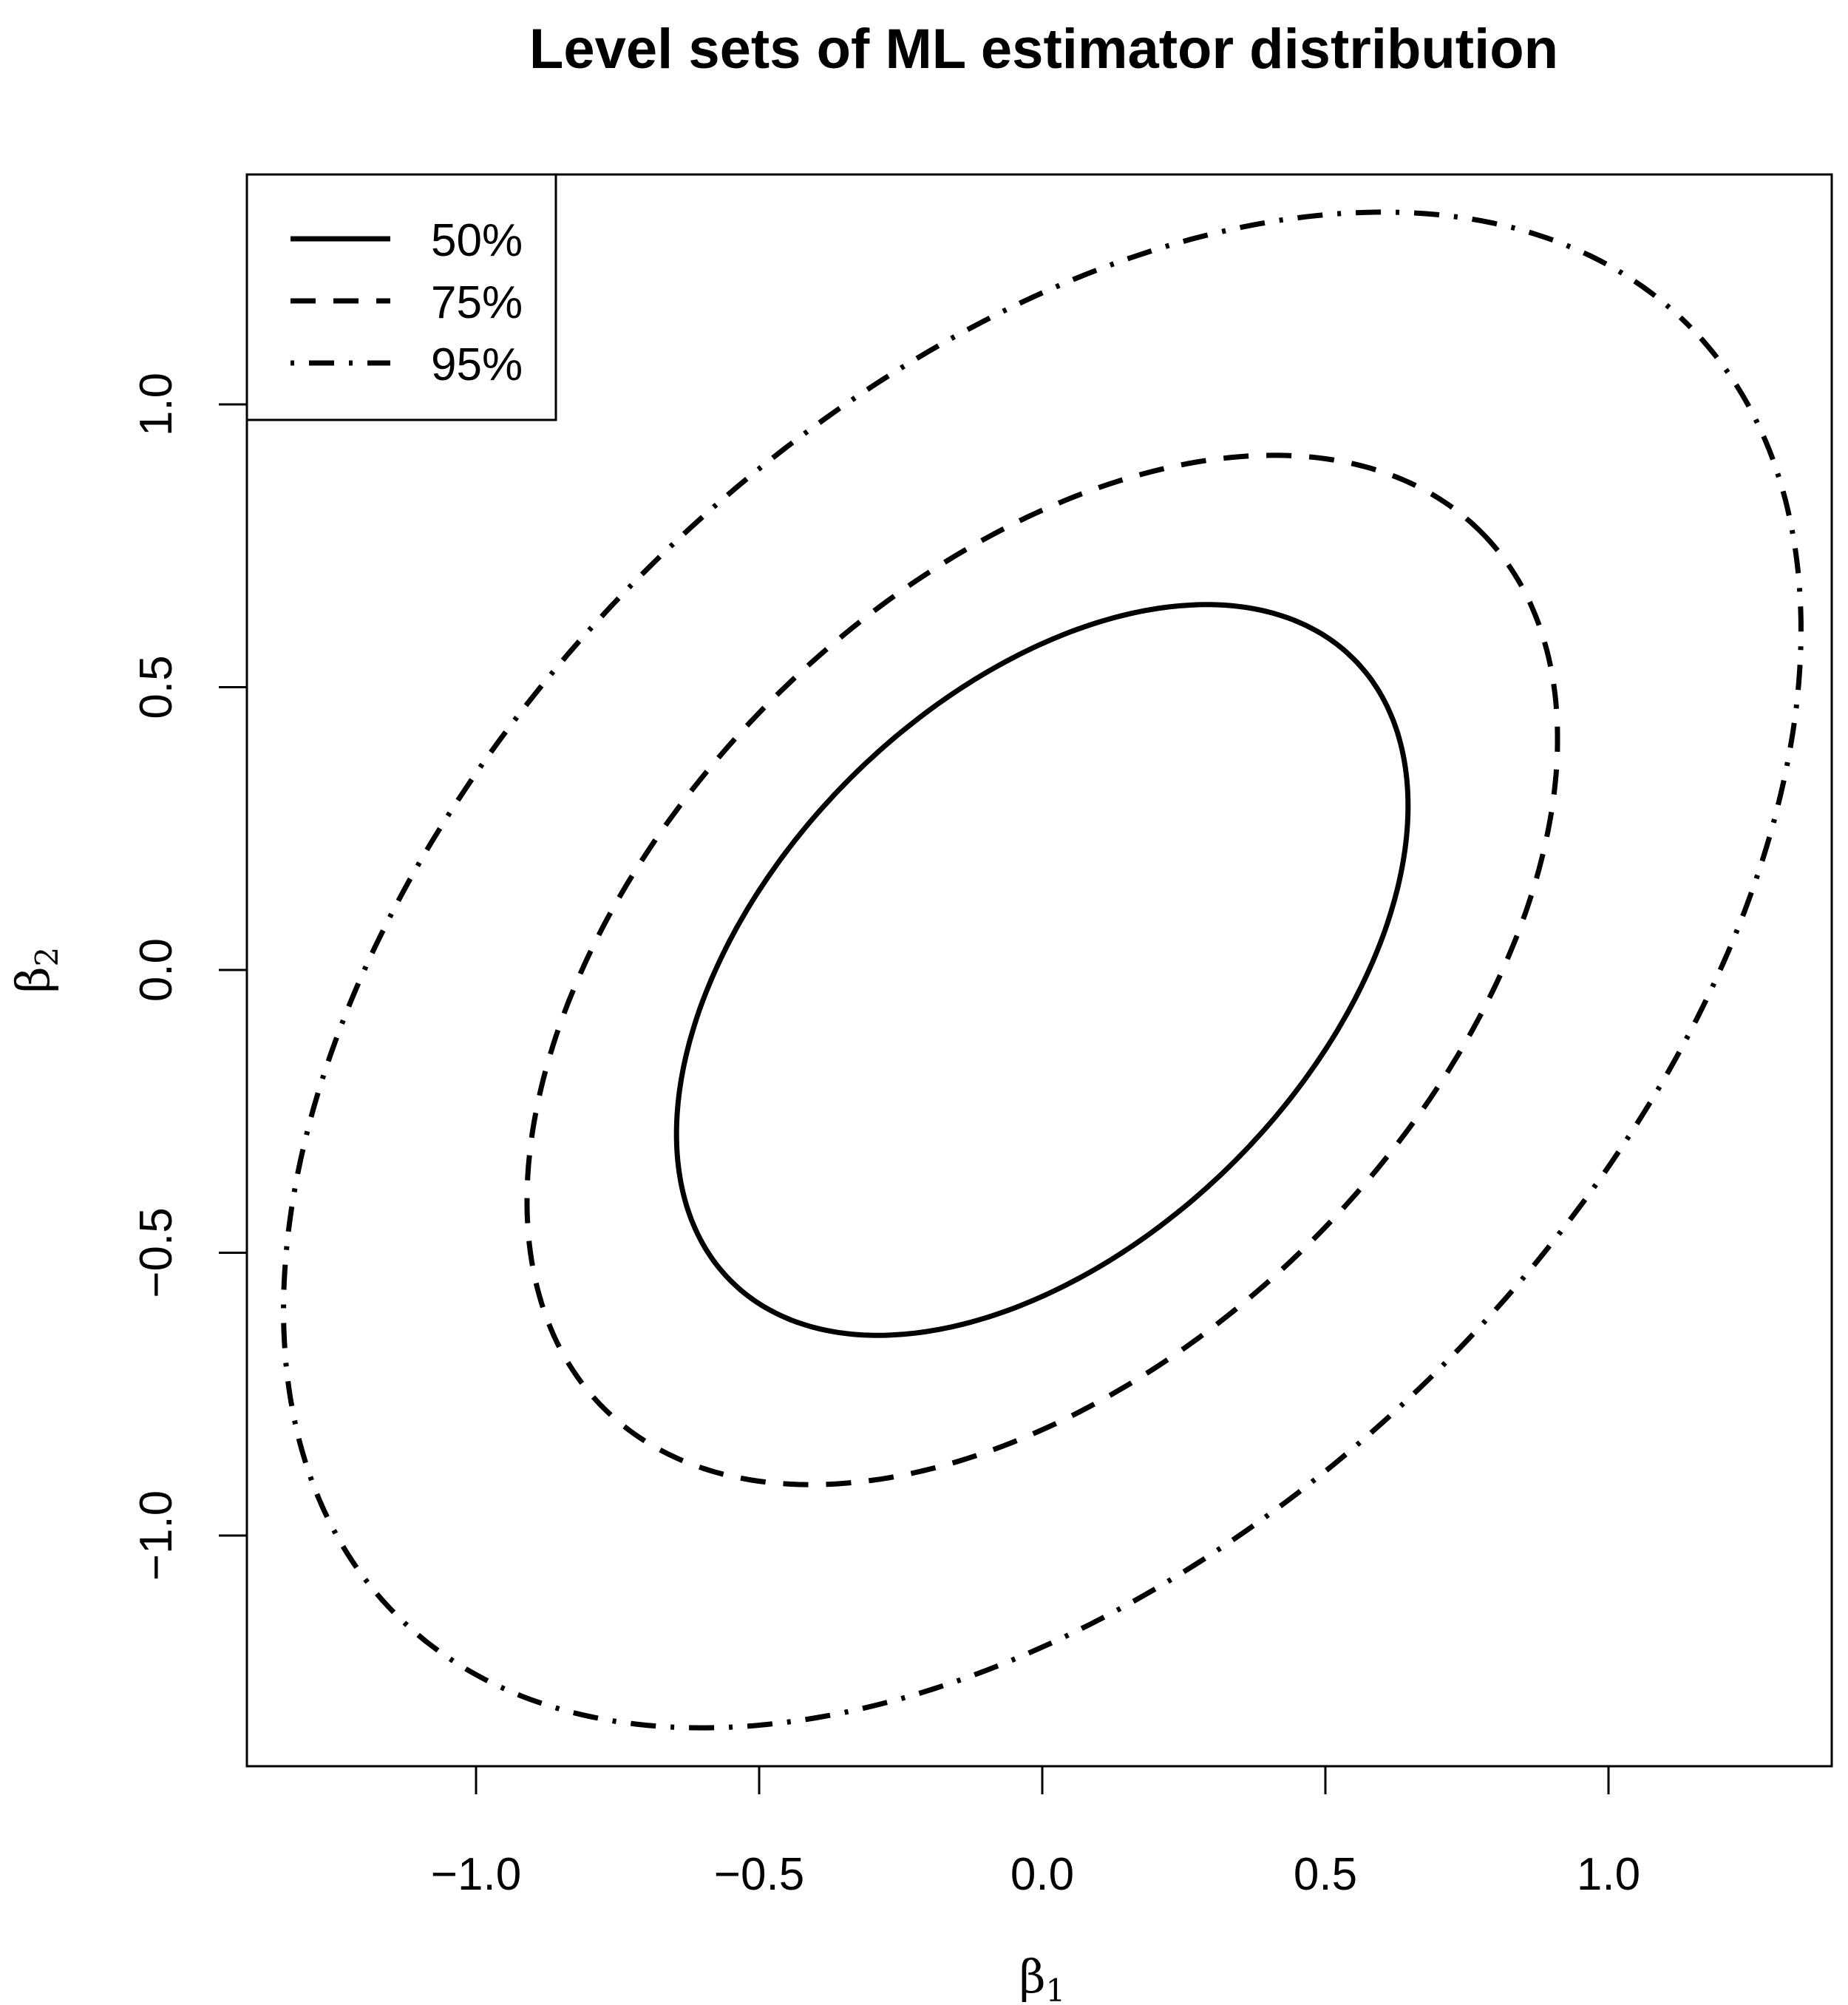 The height and width of the screenshot is (2005, 1848). Describe the element at coordinates (47, 957) in the screenshot. I see `y-axis-label-sub: 2` at that location.